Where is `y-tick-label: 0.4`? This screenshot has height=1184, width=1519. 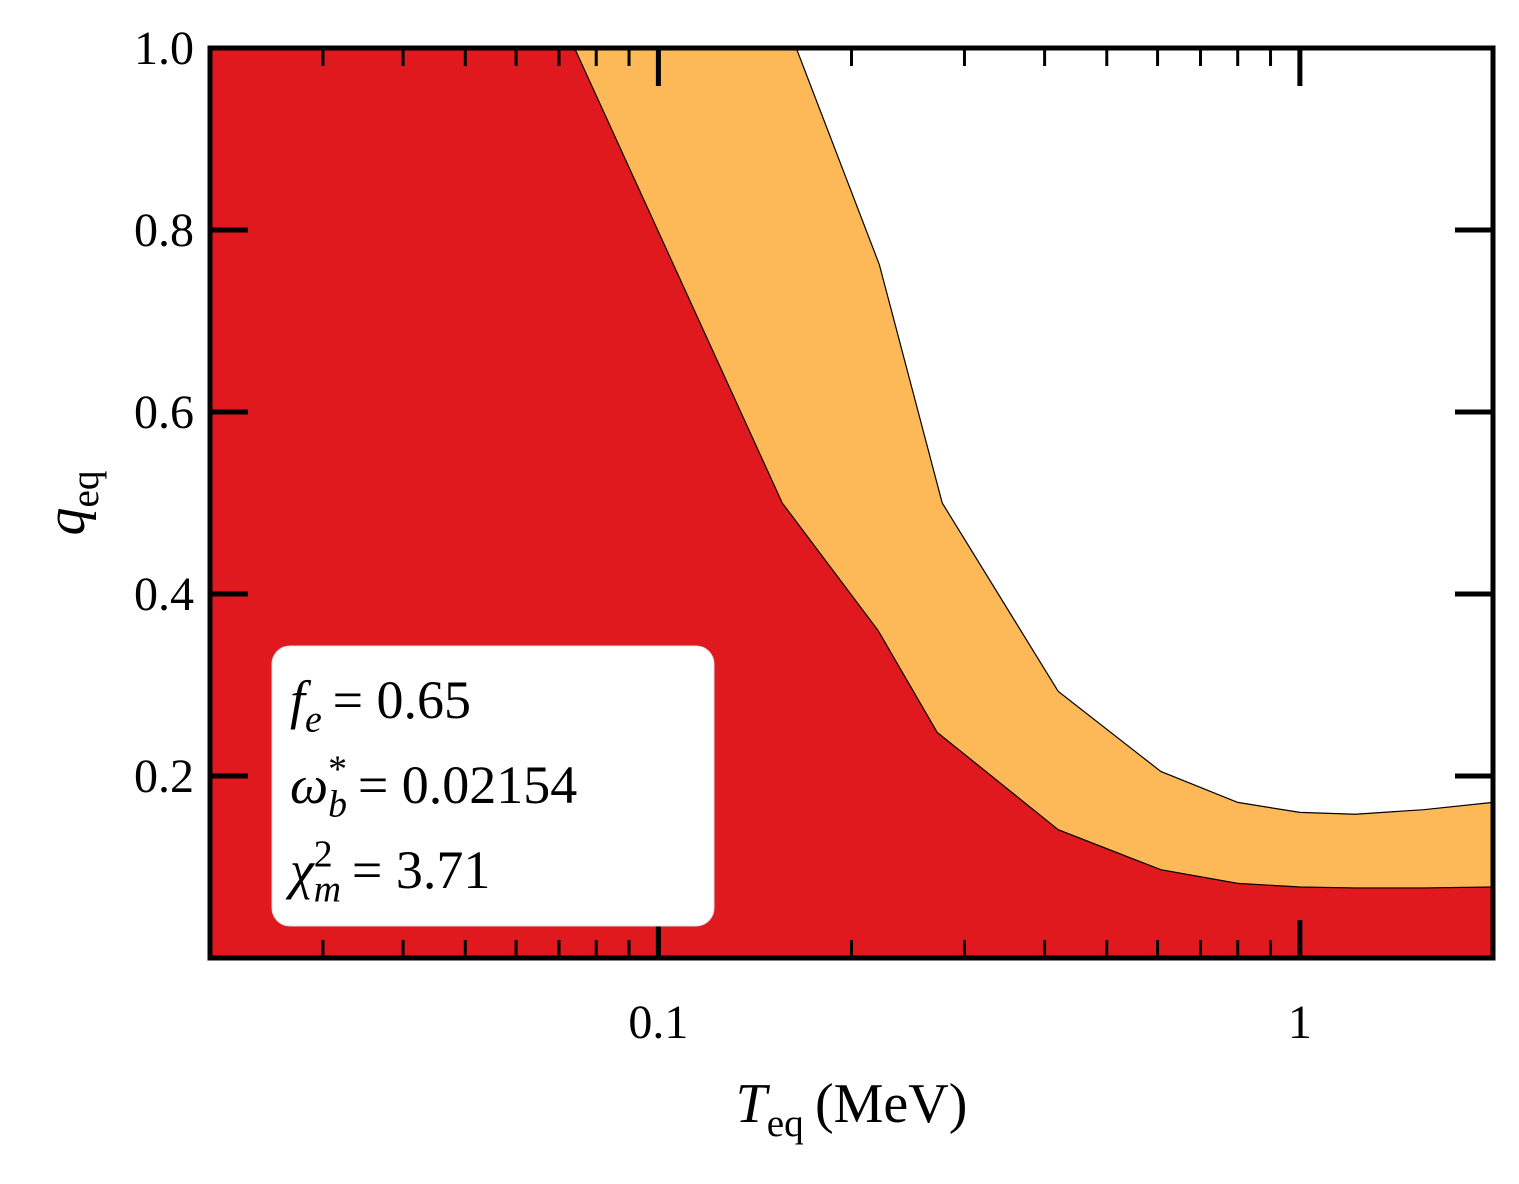
y-tick-label: 0.4 is located at coordinates (164, 594).